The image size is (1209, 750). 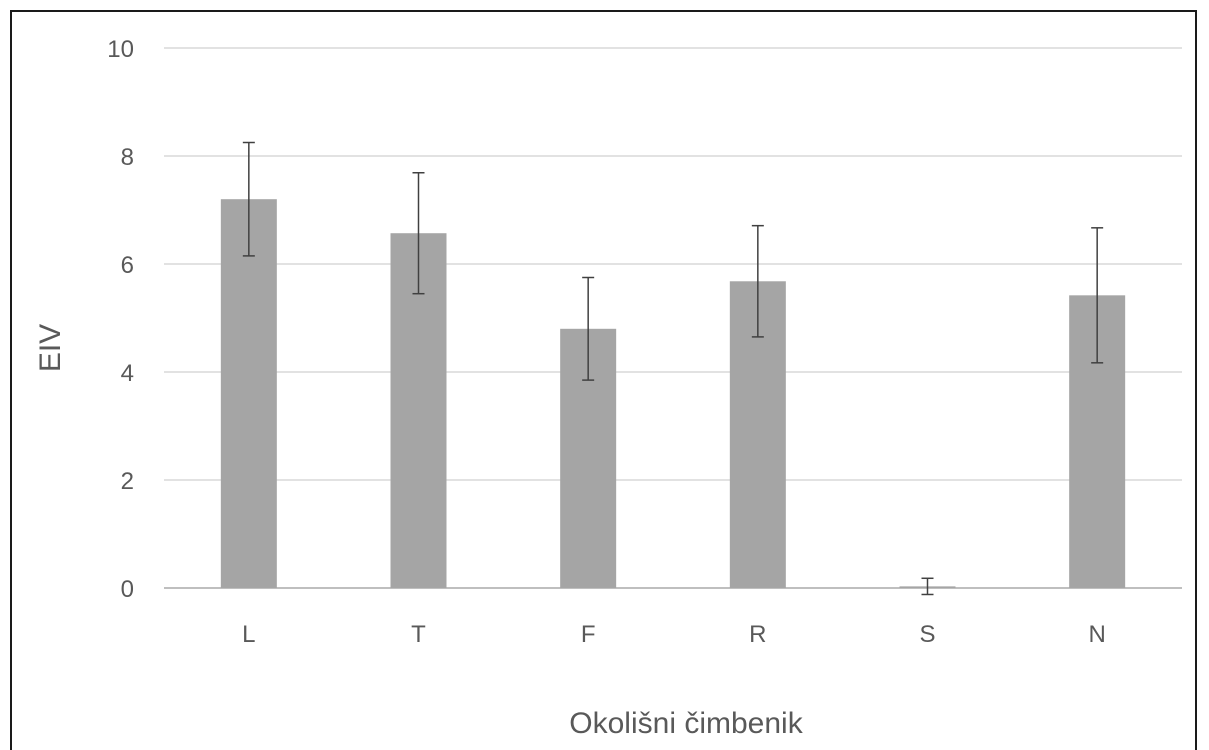 I want to click on x-axis-title: Okolišni čimbenik, so click(x=686, y=723).